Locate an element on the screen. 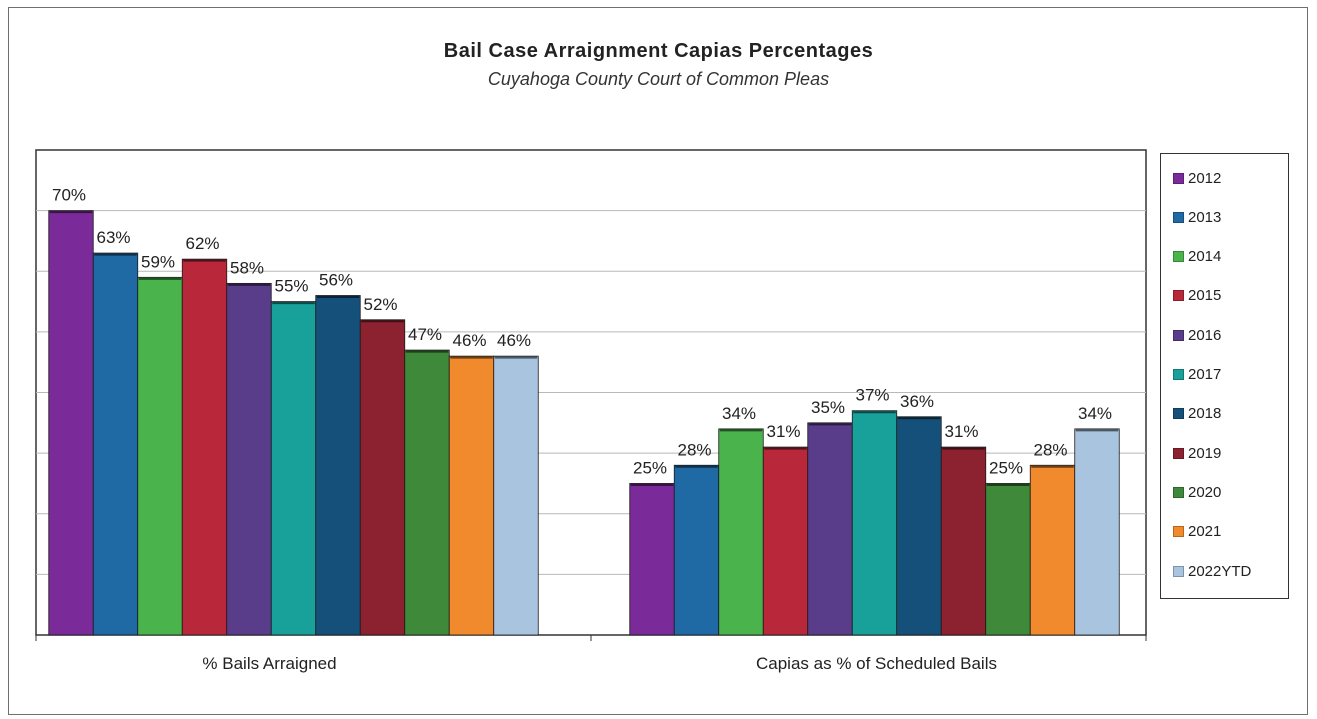 Image resolution: width=1317 pixels, height=719 pixels. data-label-2013-2: 28% is located at coordinates (694, 449).